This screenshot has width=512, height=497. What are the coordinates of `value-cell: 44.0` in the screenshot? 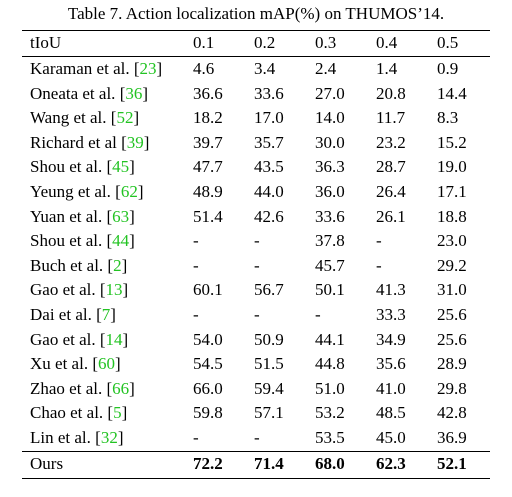 It's located at (269, 191).